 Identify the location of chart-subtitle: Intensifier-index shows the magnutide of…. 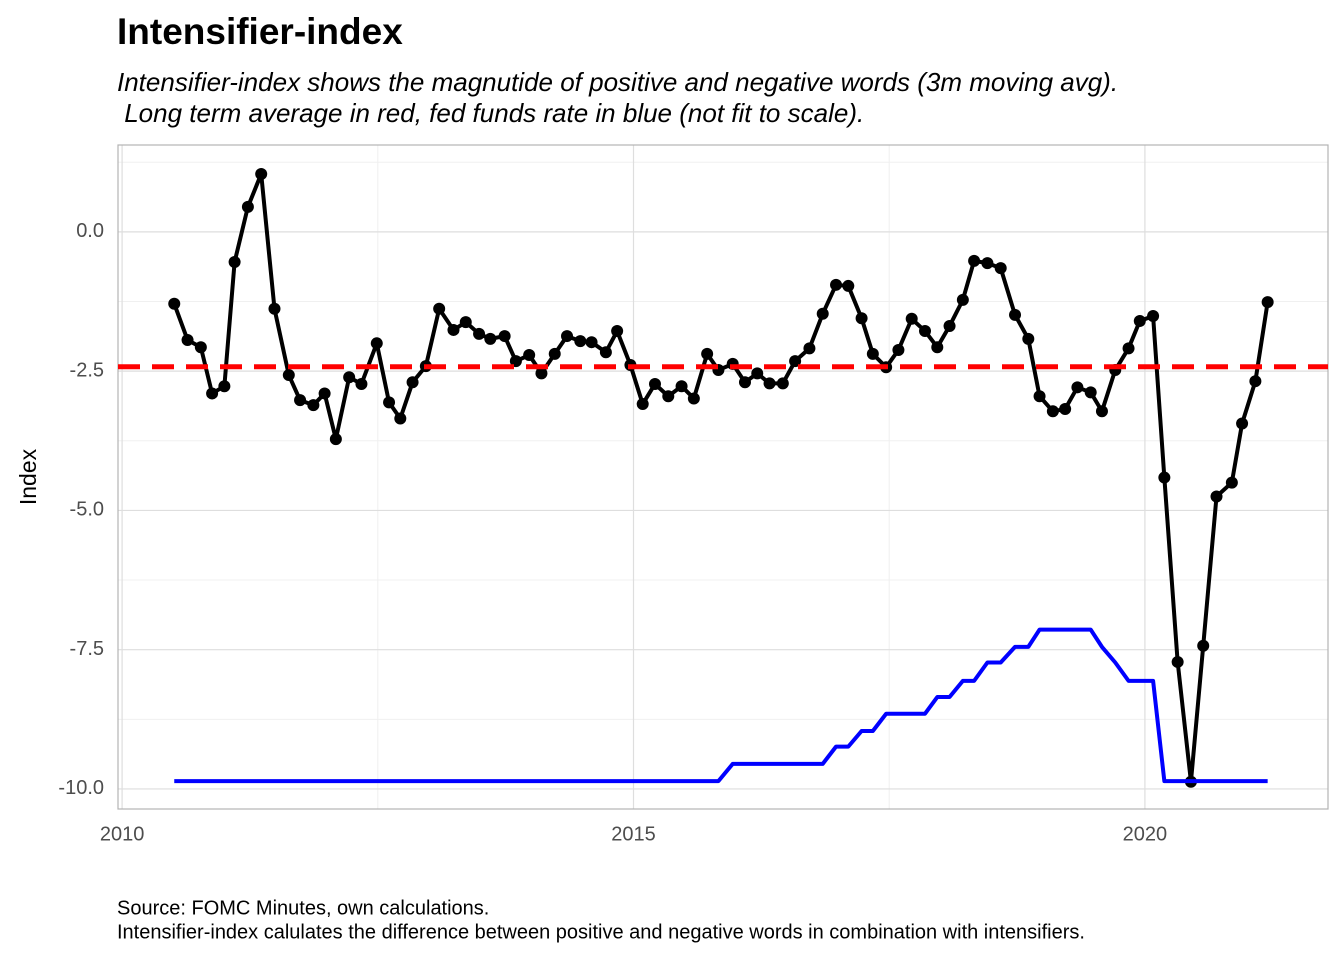
(617, 82).